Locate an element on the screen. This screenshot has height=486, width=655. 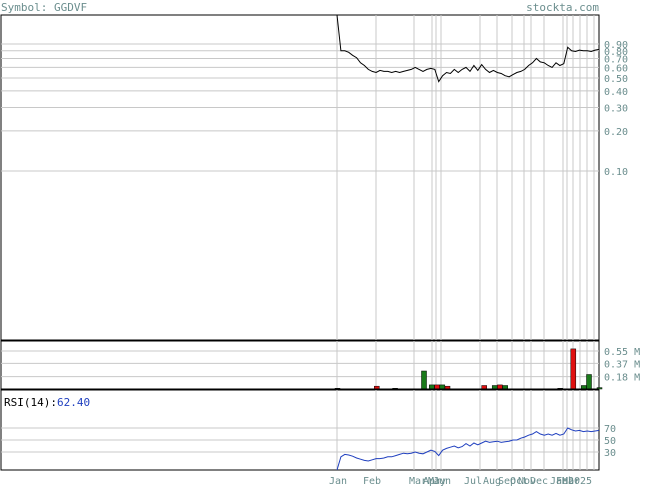
month-label: 2025 is located at coordinates (580, 481).